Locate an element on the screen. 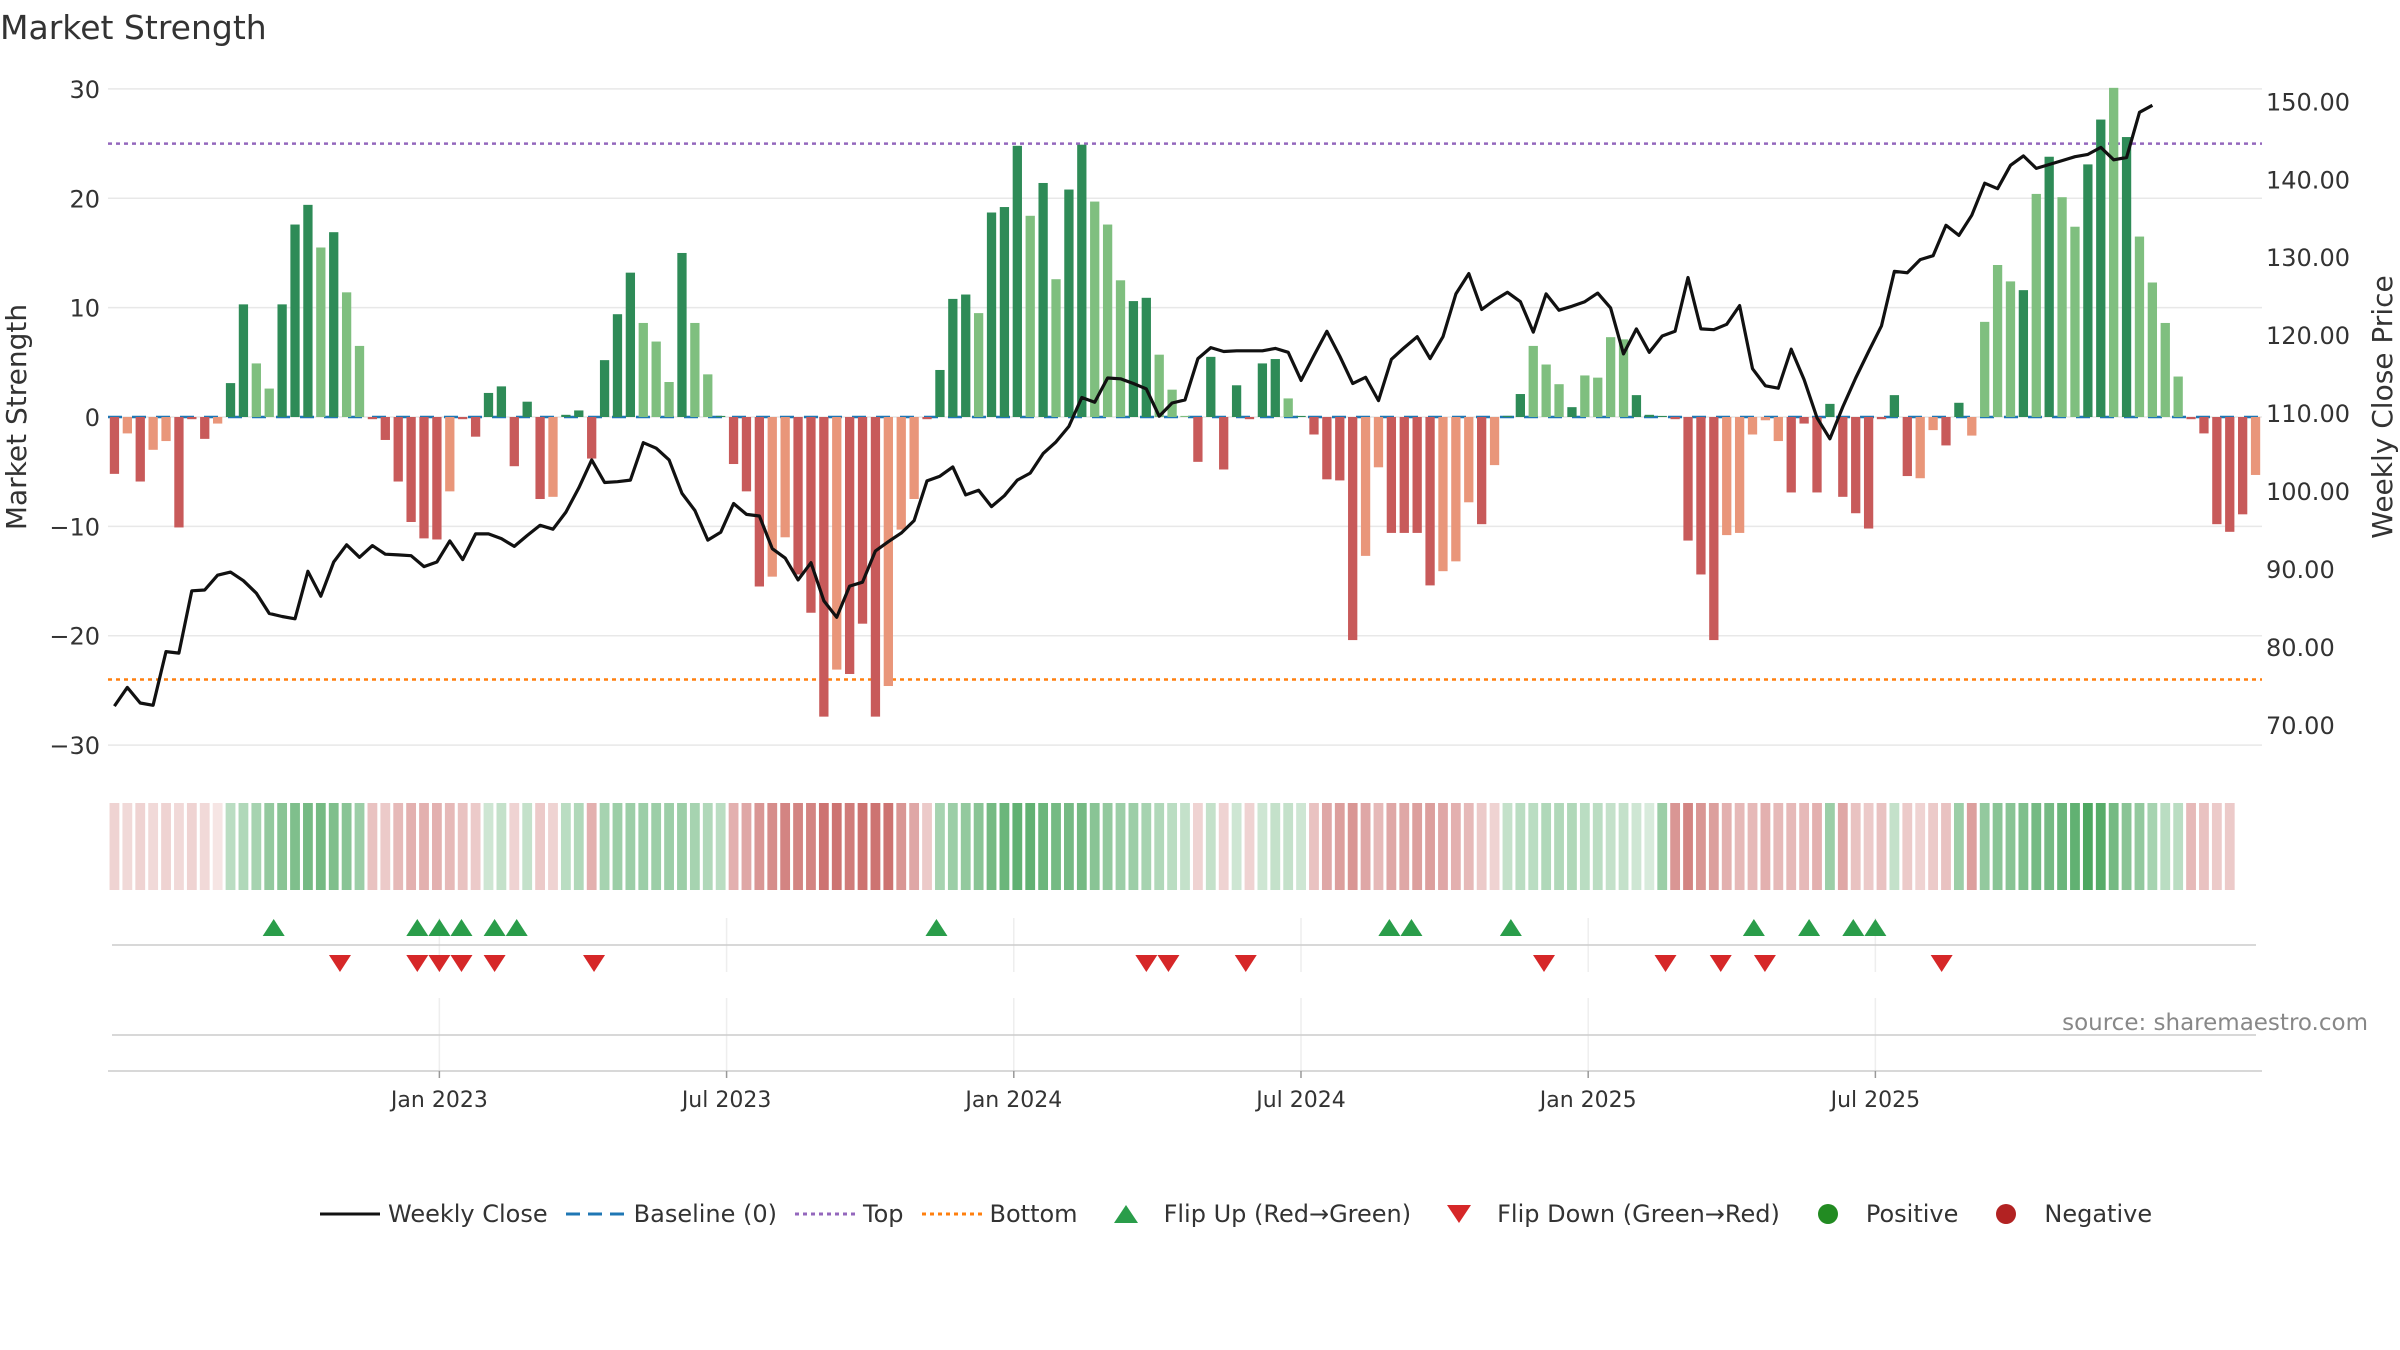 This screenshot has height=1350, width=2400. legend-item-baseline: Baseline (0) is located at coordinates (671, 1214).